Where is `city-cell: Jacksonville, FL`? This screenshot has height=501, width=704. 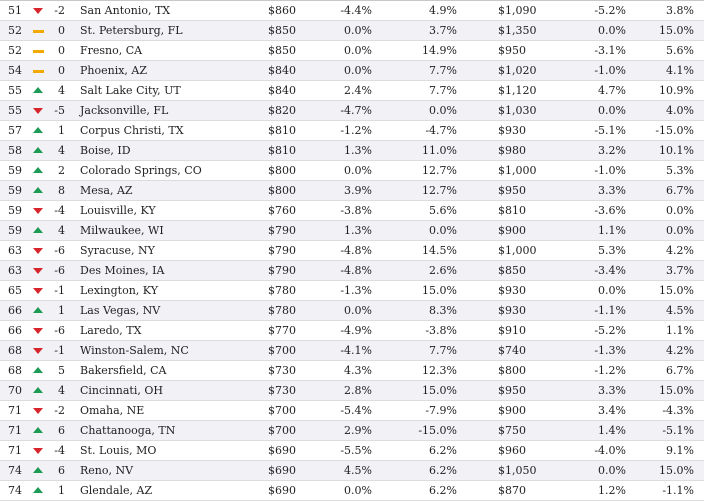 city-cell: Jacksonville, FL is located at coordinates (124, 110).